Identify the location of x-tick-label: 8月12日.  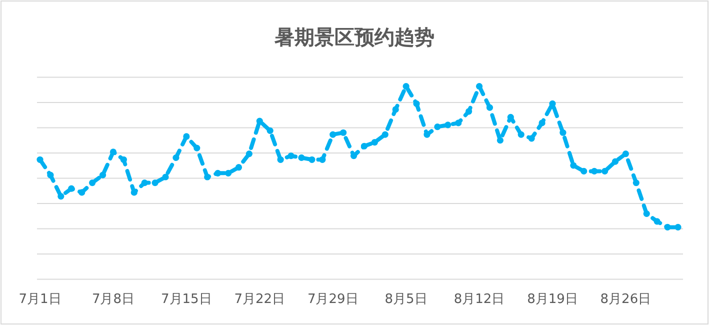
(479, 299).